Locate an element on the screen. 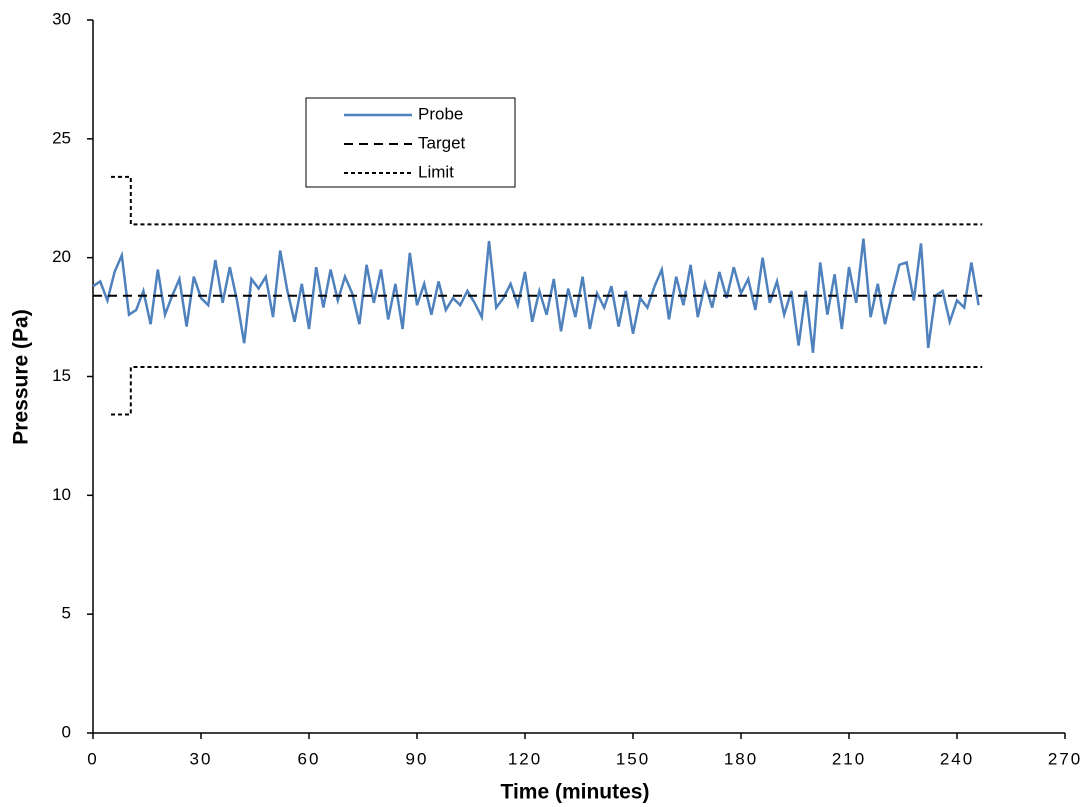 The image size is (1086, 807). y-tick-label: 5 is located at coordinates (66, 613).